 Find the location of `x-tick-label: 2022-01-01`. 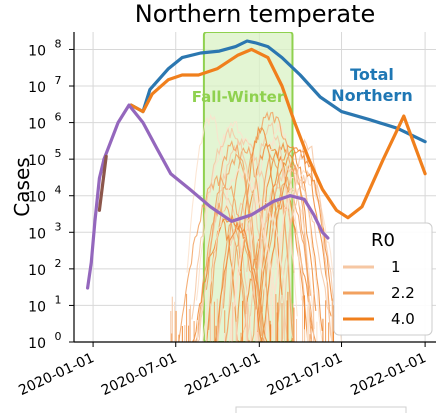

x-tick-label: 2022-01-01 is located at coordinates (388, 374).